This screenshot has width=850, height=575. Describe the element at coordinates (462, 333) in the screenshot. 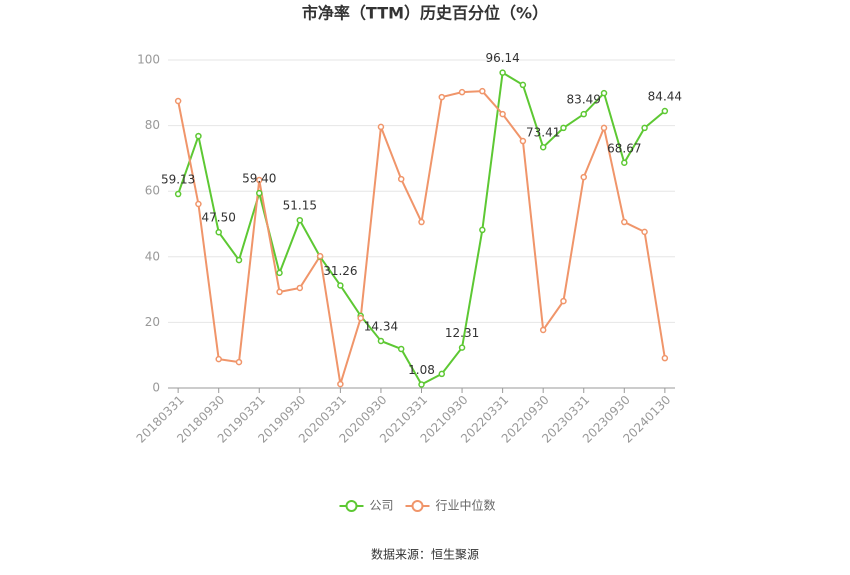

I see `data-label: 12.31` at that location.